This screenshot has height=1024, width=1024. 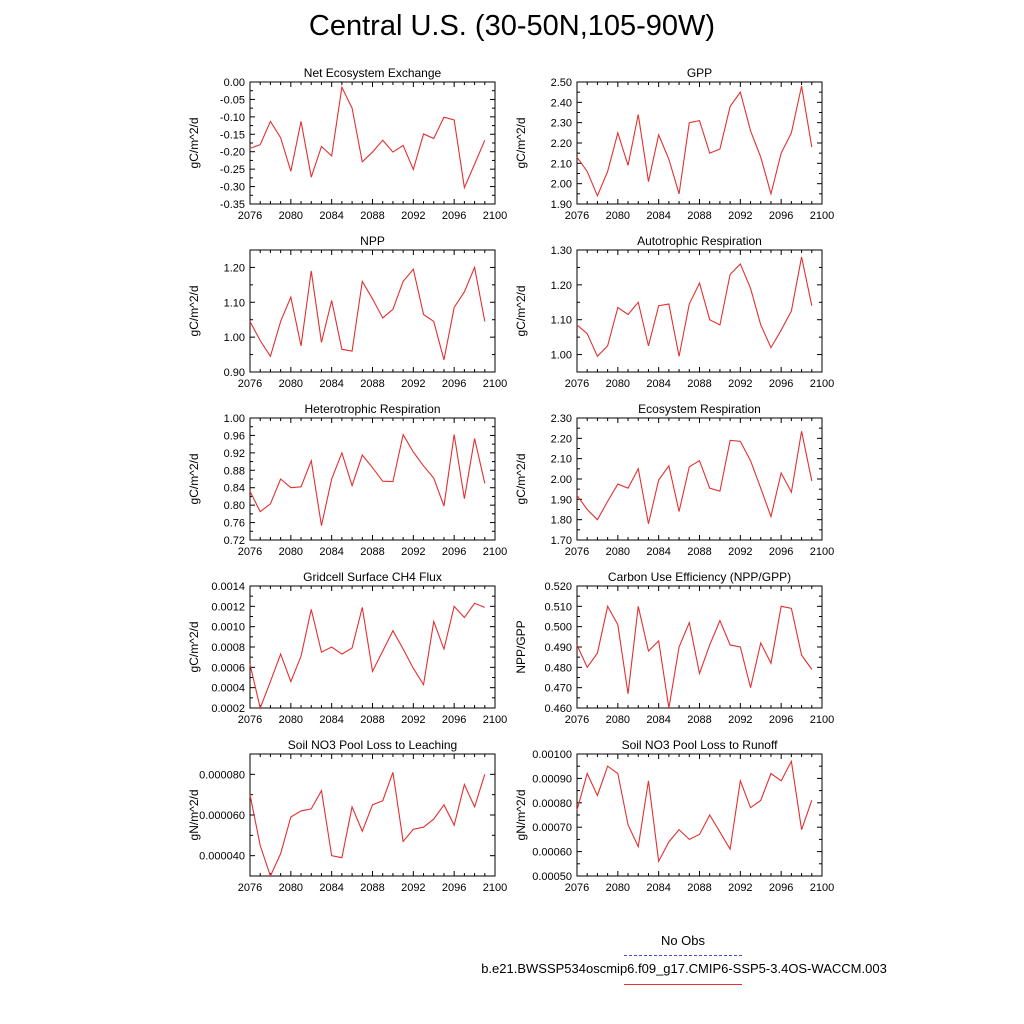 What do you see at coordinates (558, 587) in the screenshot?
I see `y-tick-label: 0.520` at bounding box center [558, 587].